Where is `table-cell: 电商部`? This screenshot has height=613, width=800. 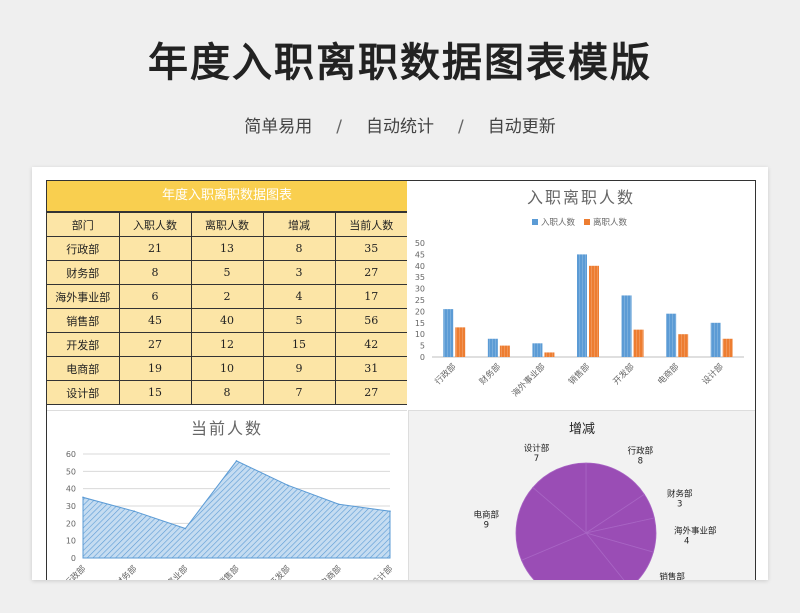 table-cell: 电商部 is located at coordinates (83, 368).